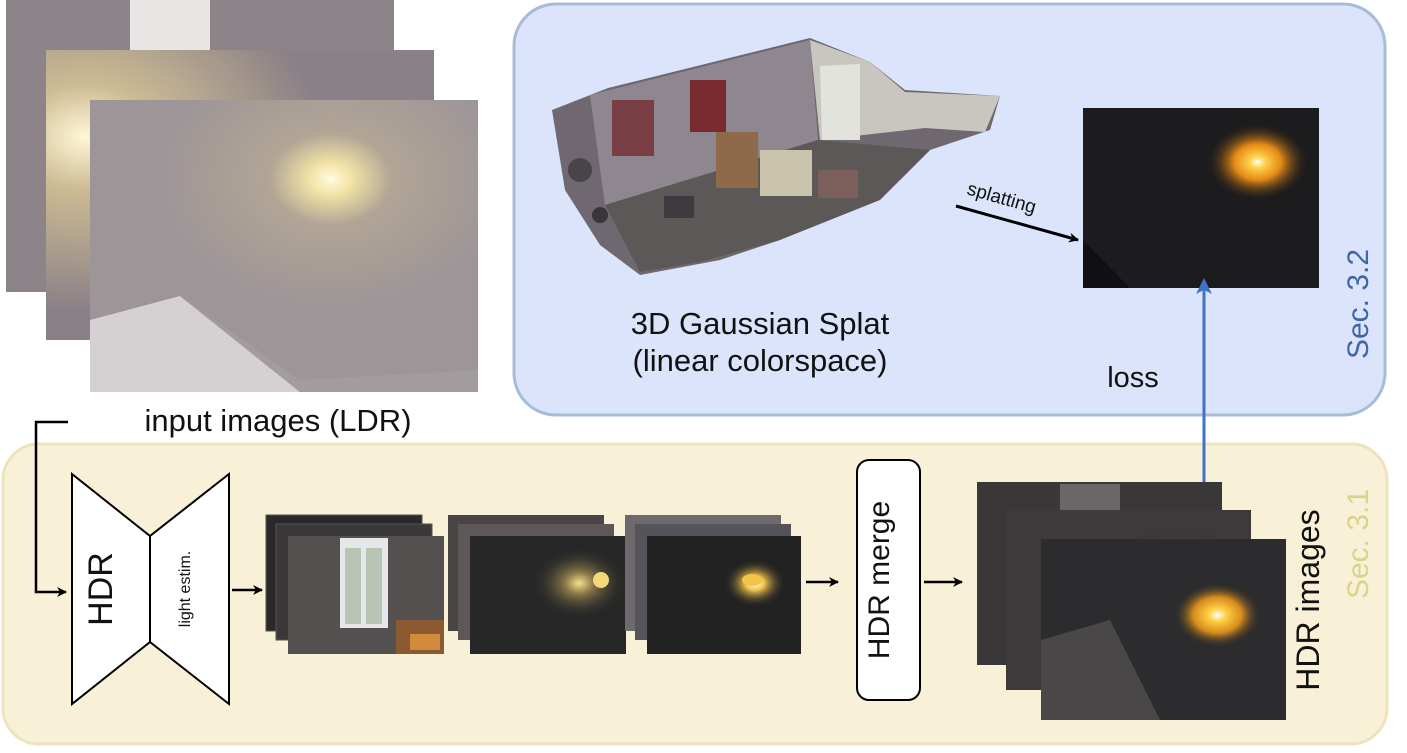 The width and height of the screenshot is (1407, 753). What do you see at coordinates (1201, 198) in the screenshot?
I see `rendered-hdr-image` at bounding box center [1201, 198].